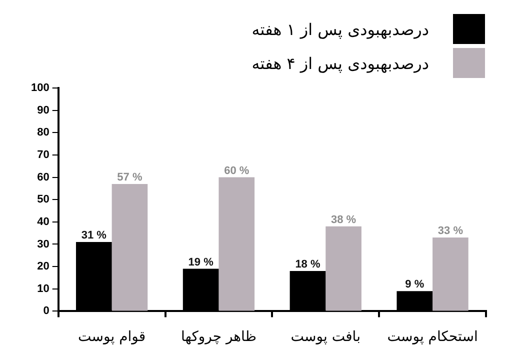 This screenshot has height=364, width=530. What do you see at coordinates (94, 236) in the screenshot?
I see `data-label: 31 %` at bounding box center [94, 236].